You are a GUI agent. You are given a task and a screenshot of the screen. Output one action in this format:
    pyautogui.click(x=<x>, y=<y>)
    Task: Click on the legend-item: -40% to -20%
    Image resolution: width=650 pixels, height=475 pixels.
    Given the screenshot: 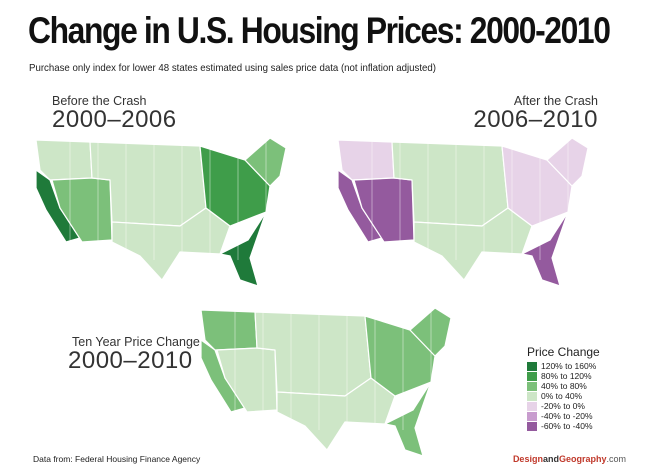 What is the action you would take?
    pyautogui.click(x=563, y=416)
    